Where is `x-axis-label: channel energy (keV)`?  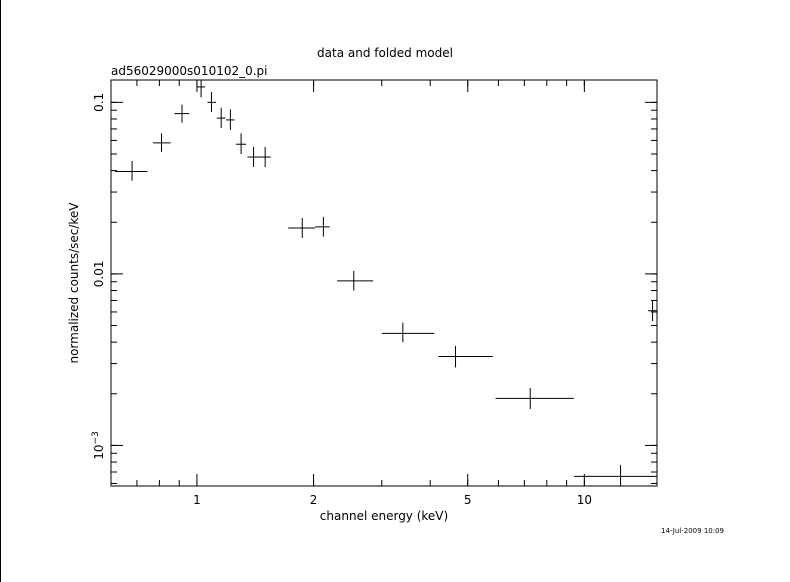 x-axis-label: channel energy (keV) is located at coordinates (384, 516).